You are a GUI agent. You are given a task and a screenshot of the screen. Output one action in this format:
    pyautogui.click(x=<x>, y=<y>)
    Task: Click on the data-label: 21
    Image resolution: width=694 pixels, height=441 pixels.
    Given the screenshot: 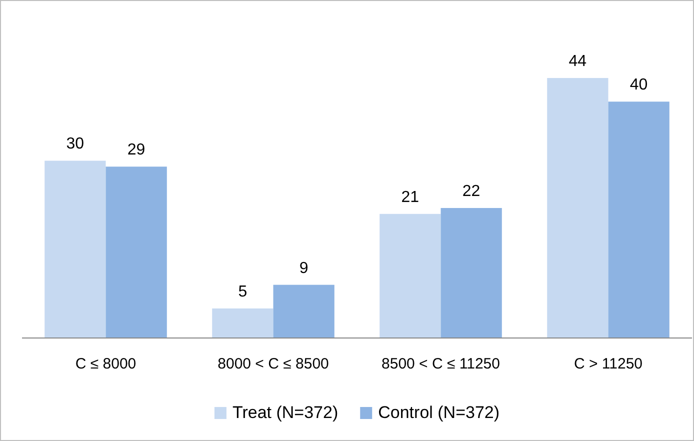 What is the action you would take?
    pyautogui.click(x=410, y=197)
    